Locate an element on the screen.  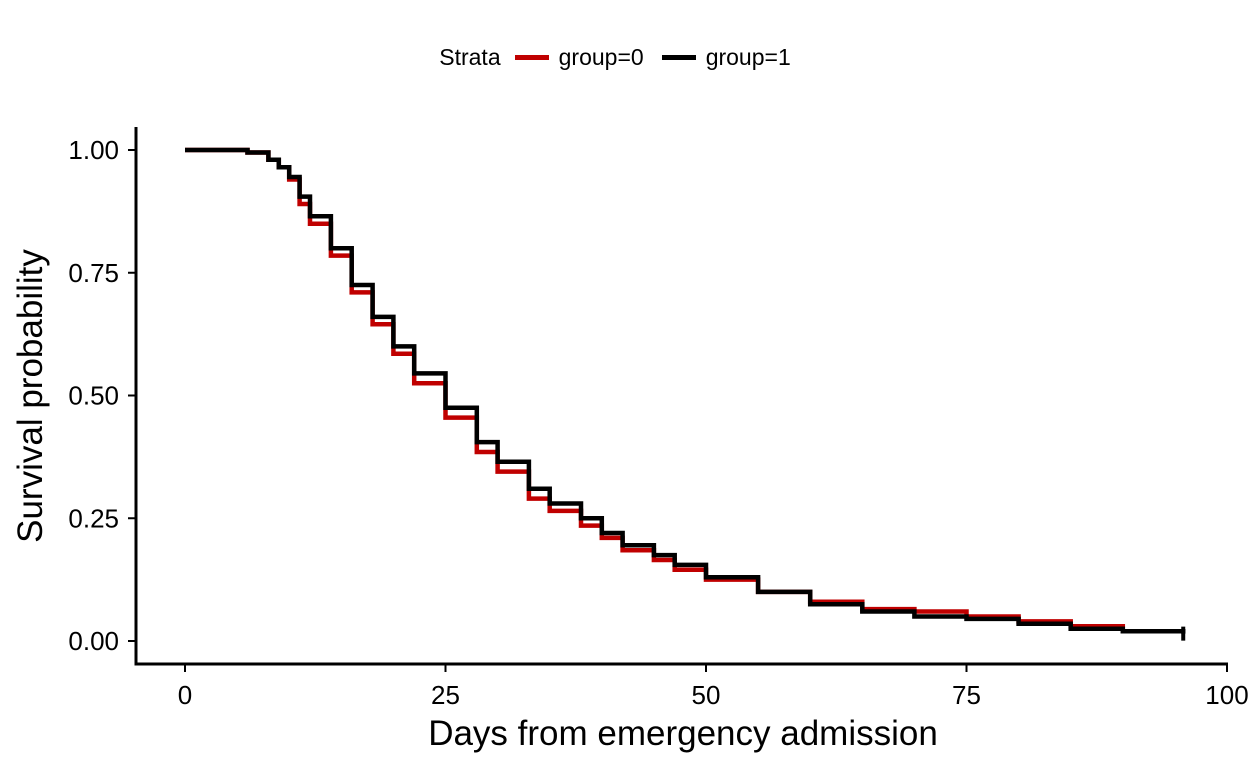
legend-label-group-1: group=1 is located at coordinates (748, 56).